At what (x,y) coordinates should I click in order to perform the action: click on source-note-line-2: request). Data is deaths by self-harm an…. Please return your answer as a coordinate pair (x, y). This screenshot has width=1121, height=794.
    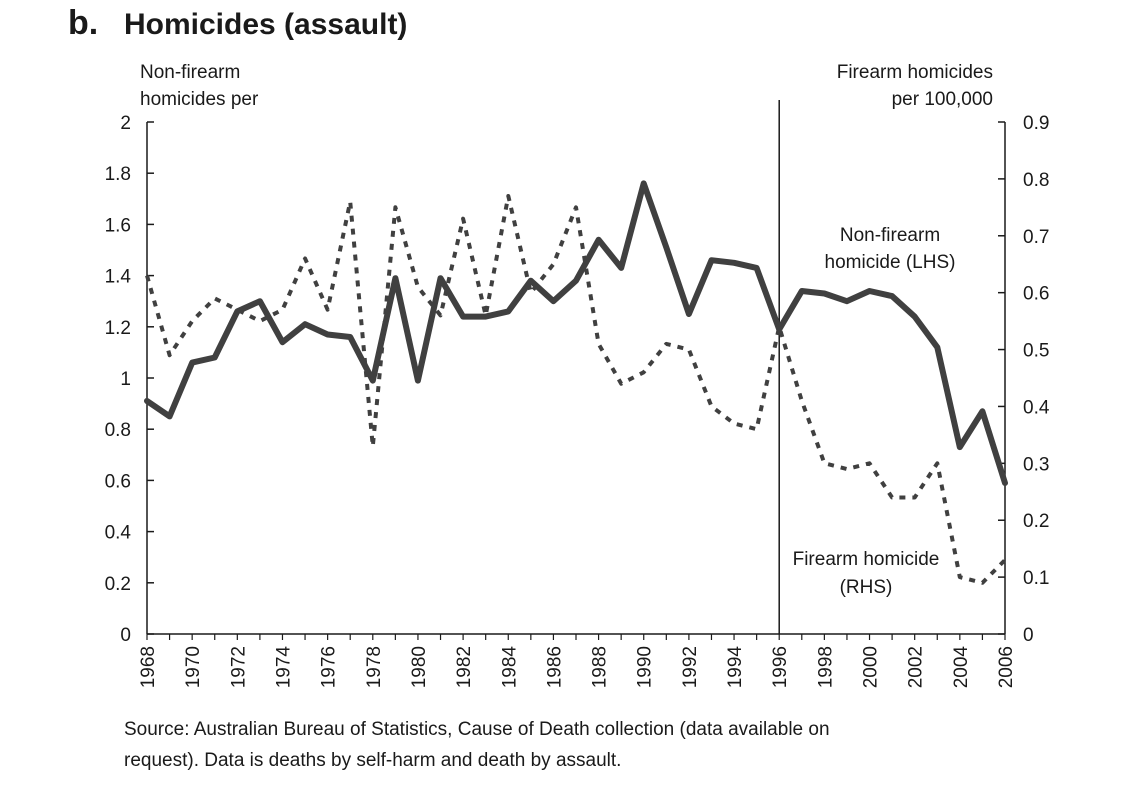
    Looking at the image, I should click on (373, 760).